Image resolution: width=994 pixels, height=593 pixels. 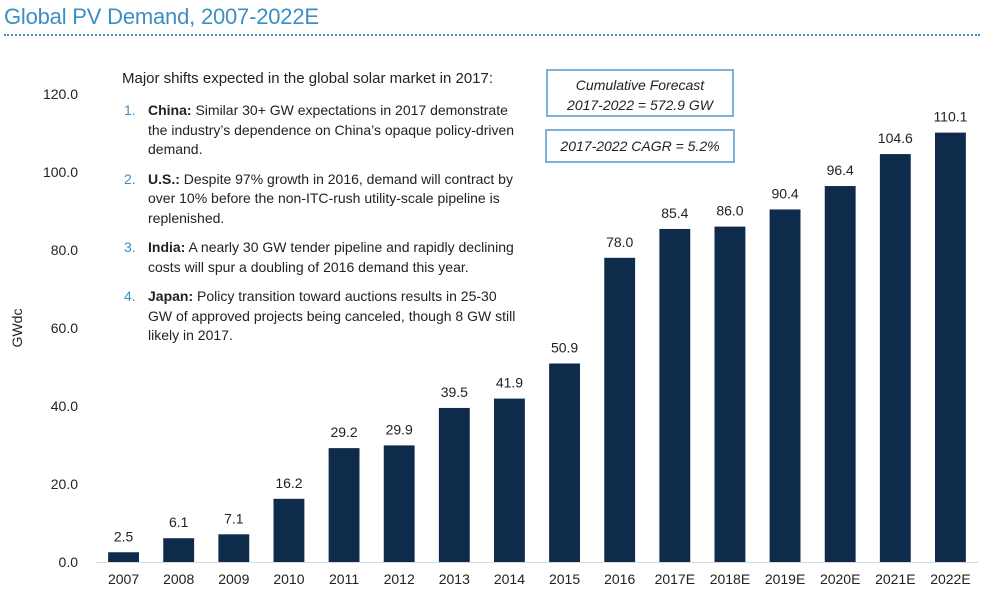 What do you see at coordinates (234, 548) in the screenshot?
I see `bar-2009` at bounding box center [234, 548].